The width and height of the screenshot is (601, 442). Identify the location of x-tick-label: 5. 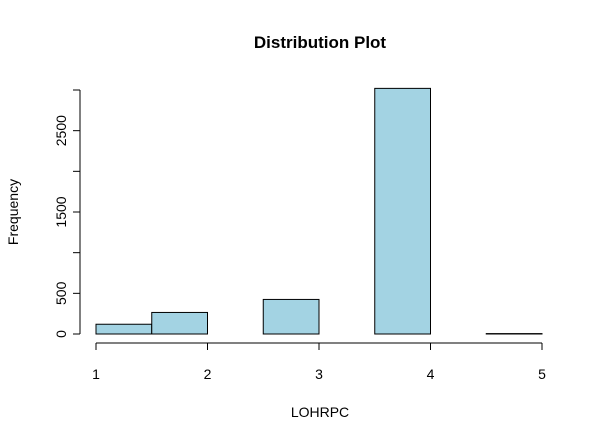
(542, 374).